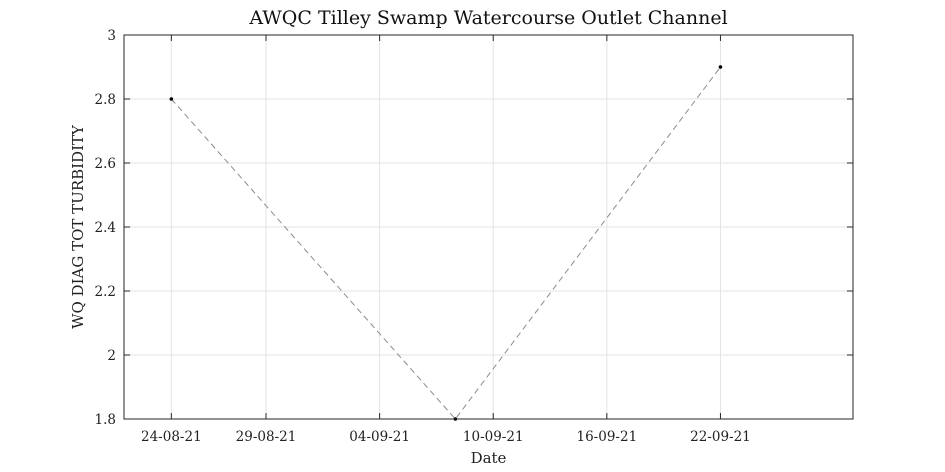  What do you see at coordinates (607, 437) in the screenshot?
I see `x-tick-label: 16-09-21` at bounding box center [607, 437].